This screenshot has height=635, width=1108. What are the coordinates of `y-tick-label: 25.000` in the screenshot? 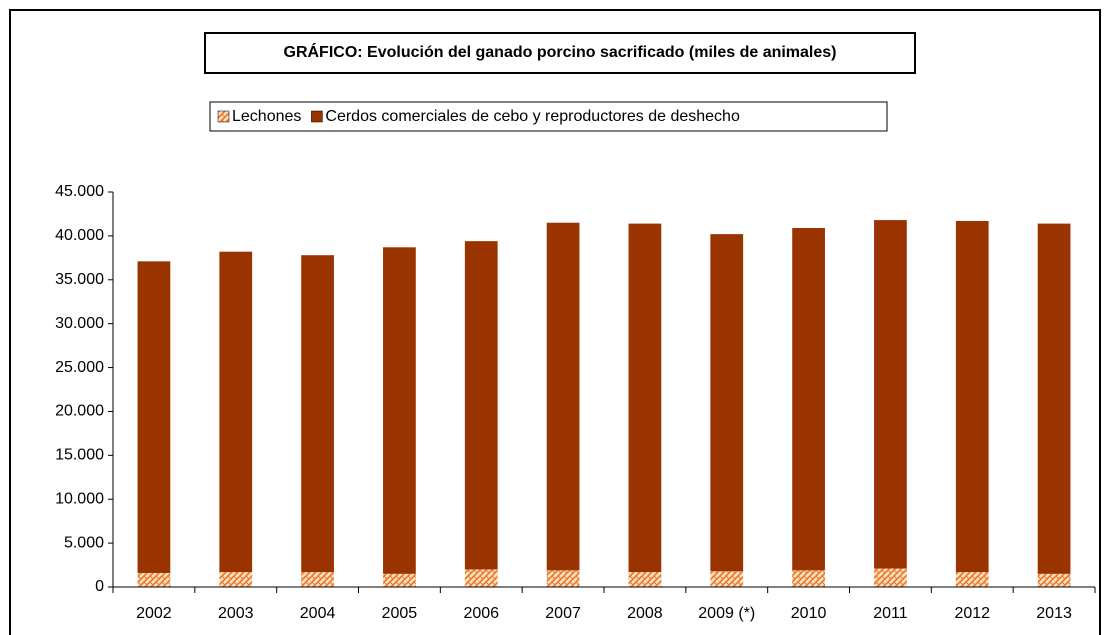 It's located at (79, 367).